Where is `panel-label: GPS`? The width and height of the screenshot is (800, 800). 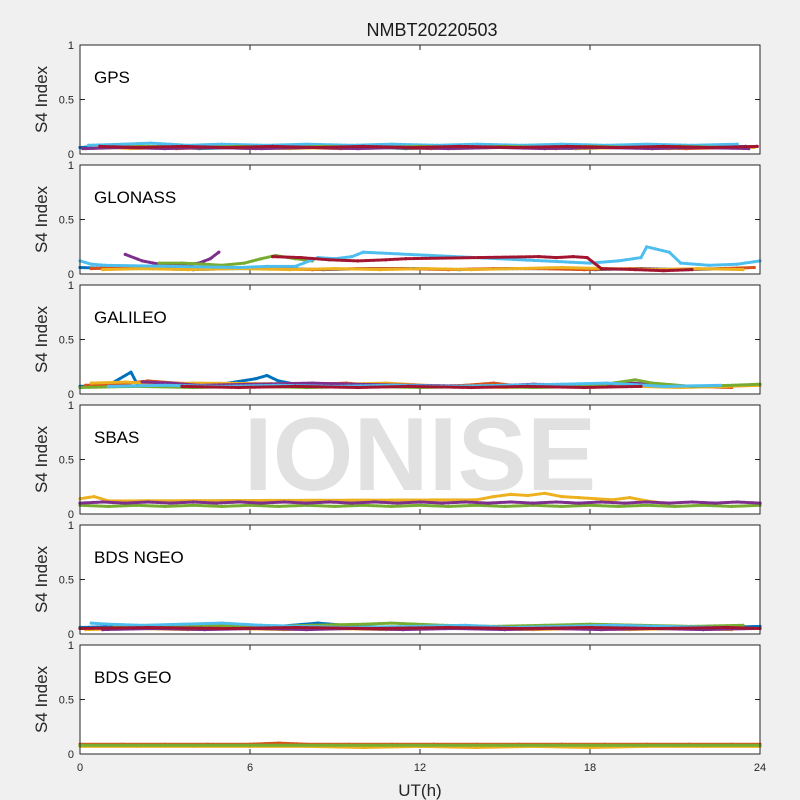
panel-label: GPS is located at coordinates (112, 77).